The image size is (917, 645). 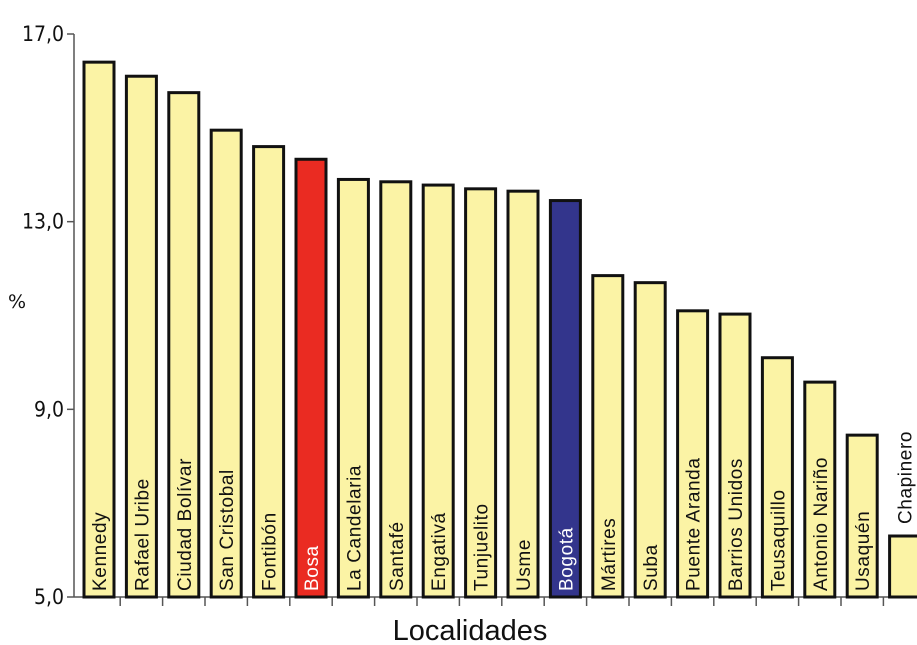 What do you see at coordinates (49, 597) in the screenshot?
I see `y-tick-label: 5,0` at bounding box center [49, 597].